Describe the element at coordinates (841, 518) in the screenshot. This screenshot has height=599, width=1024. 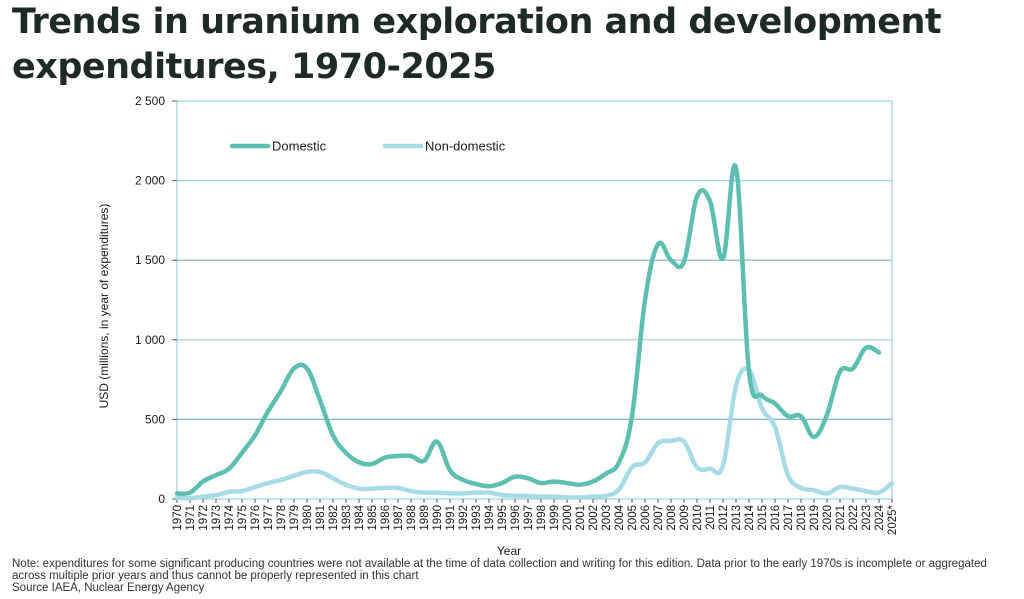
I see `x-tick-label: 2021` at that location.